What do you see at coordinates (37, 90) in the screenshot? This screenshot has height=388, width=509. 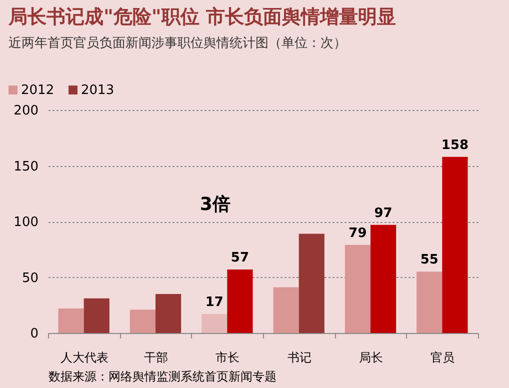 I see `legend-label: 2012` at bounding box center [37, 90].